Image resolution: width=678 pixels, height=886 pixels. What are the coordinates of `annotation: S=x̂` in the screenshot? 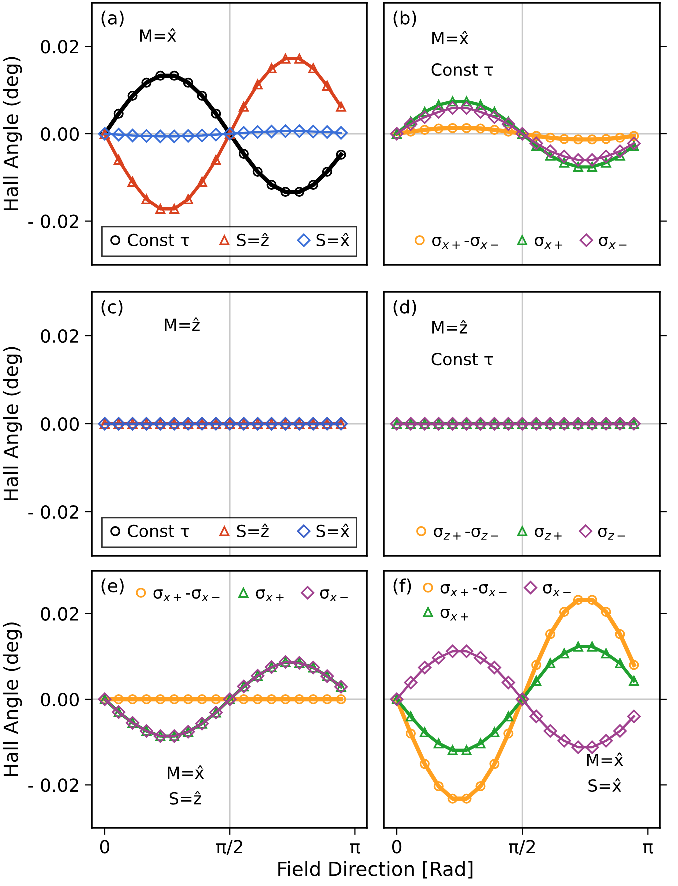 It's located at (605, 785).